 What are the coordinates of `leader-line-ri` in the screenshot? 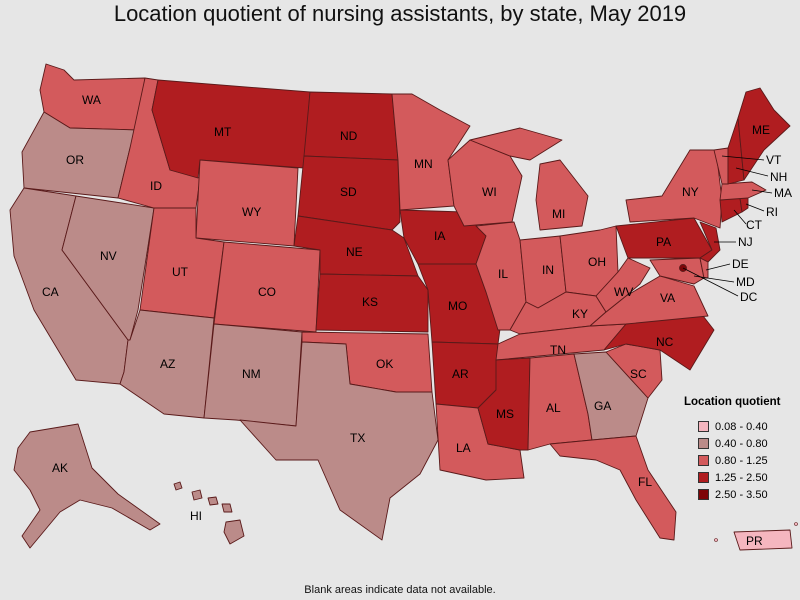 It's located at (755, 207).